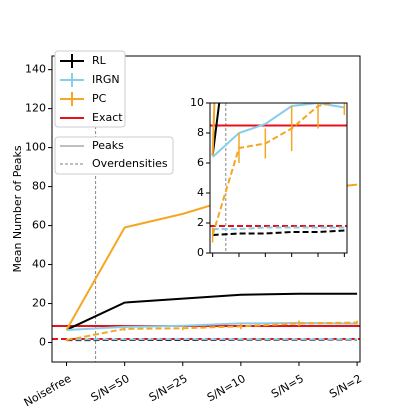  Describe the element at coordinates (287, 386) in the screenshot. I see `x-tick-label: S/N=5` at that location.